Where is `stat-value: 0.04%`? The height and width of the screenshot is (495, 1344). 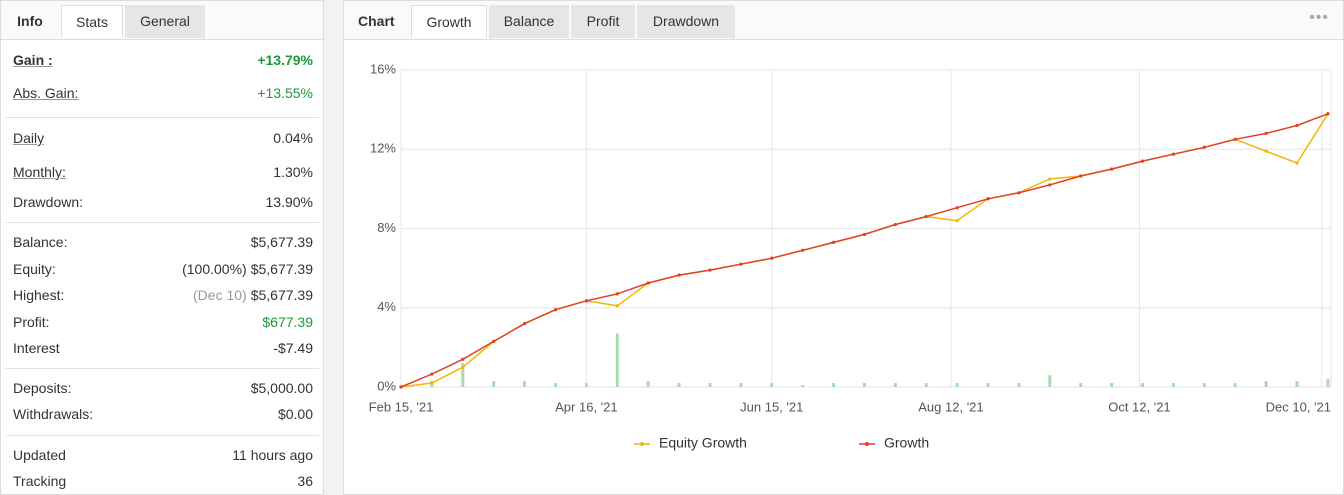 stat-value: 0.04% is located at coordinates (293, 138).